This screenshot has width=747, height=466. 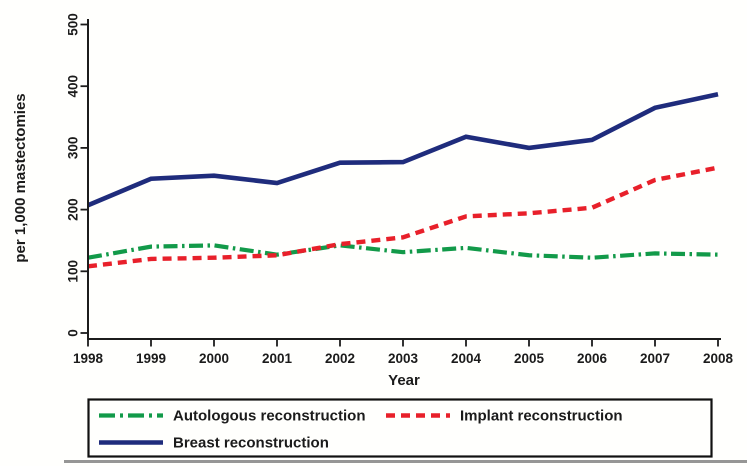 What do you see at coordinates (73, 148) in the screenshot?
I see `y-tick-label: 300` at bounding box center [73, 148].